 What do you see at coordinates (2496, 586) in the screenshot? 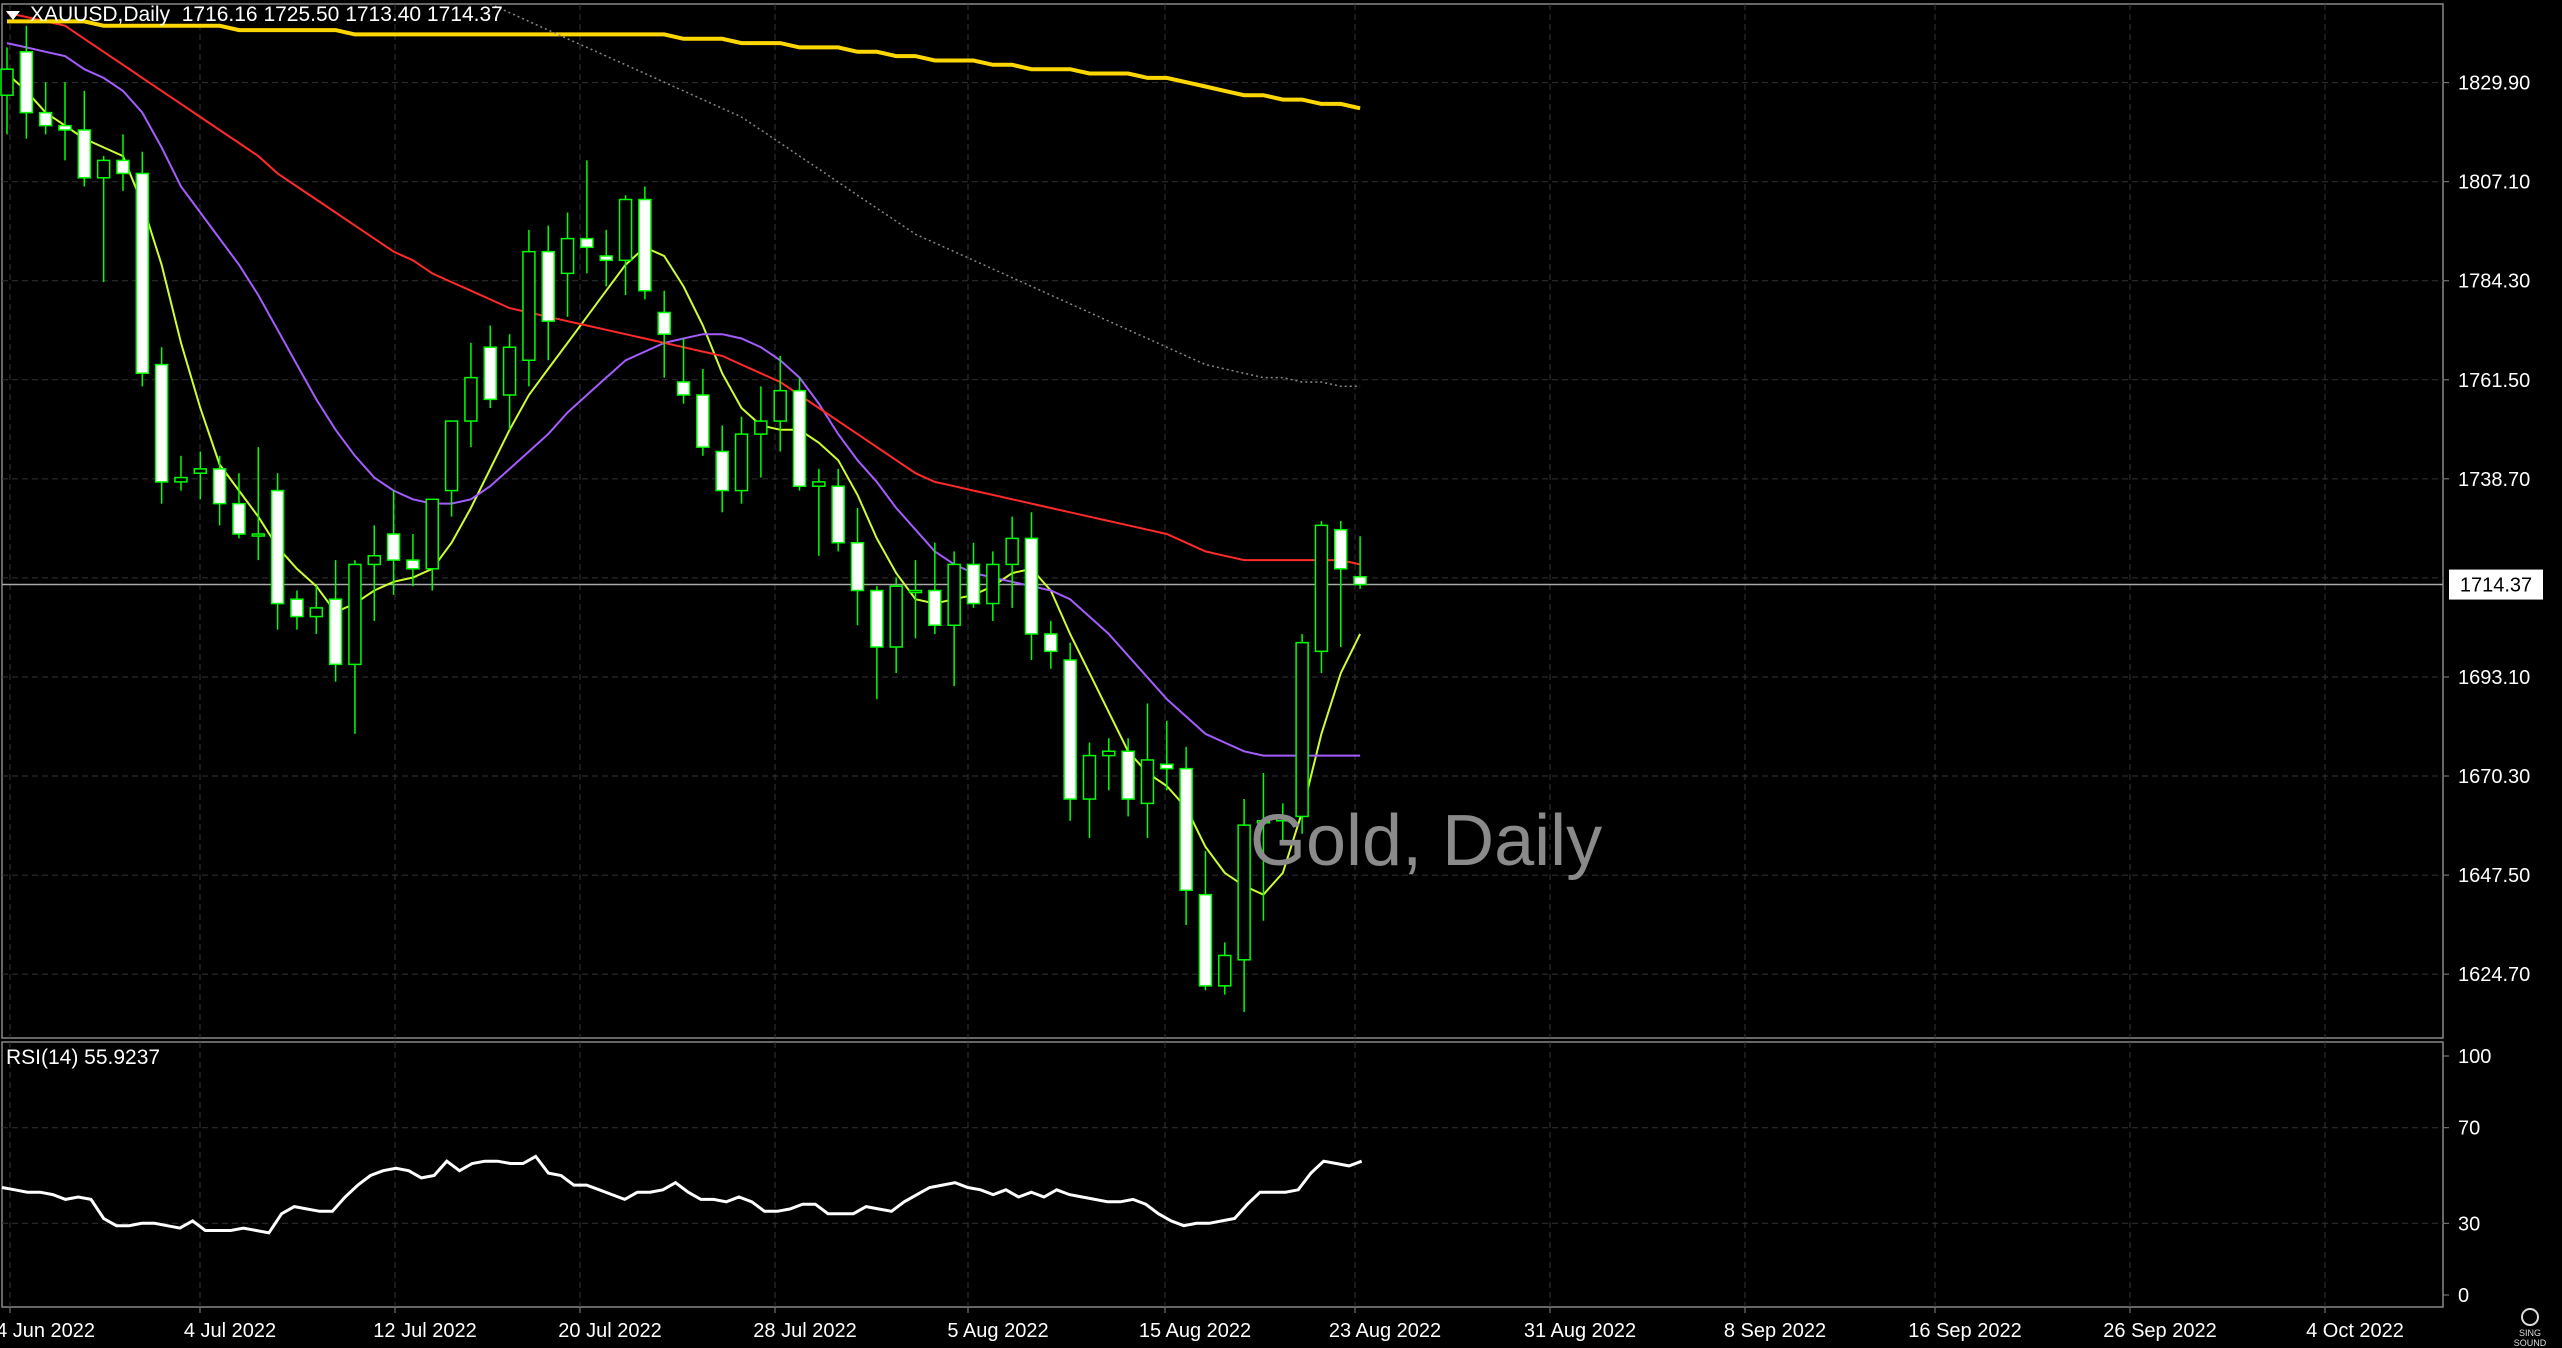
I see `last-price-label: 1714.37` at bounding box center [2496, 586].